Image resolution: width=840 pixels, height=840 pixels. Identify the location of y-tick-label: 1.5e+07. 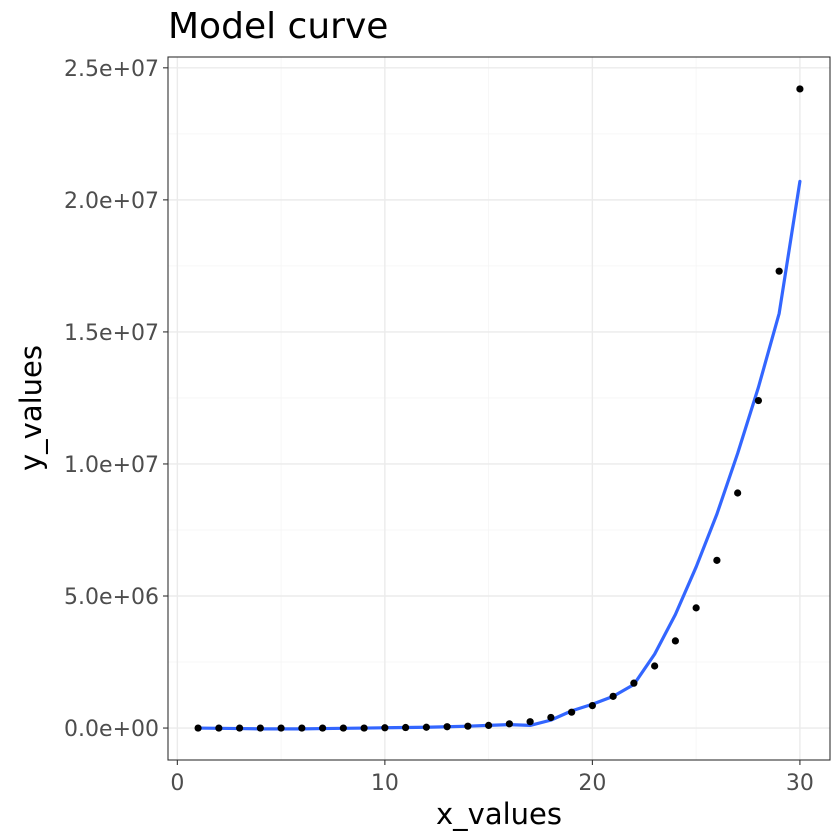
(111, 333).